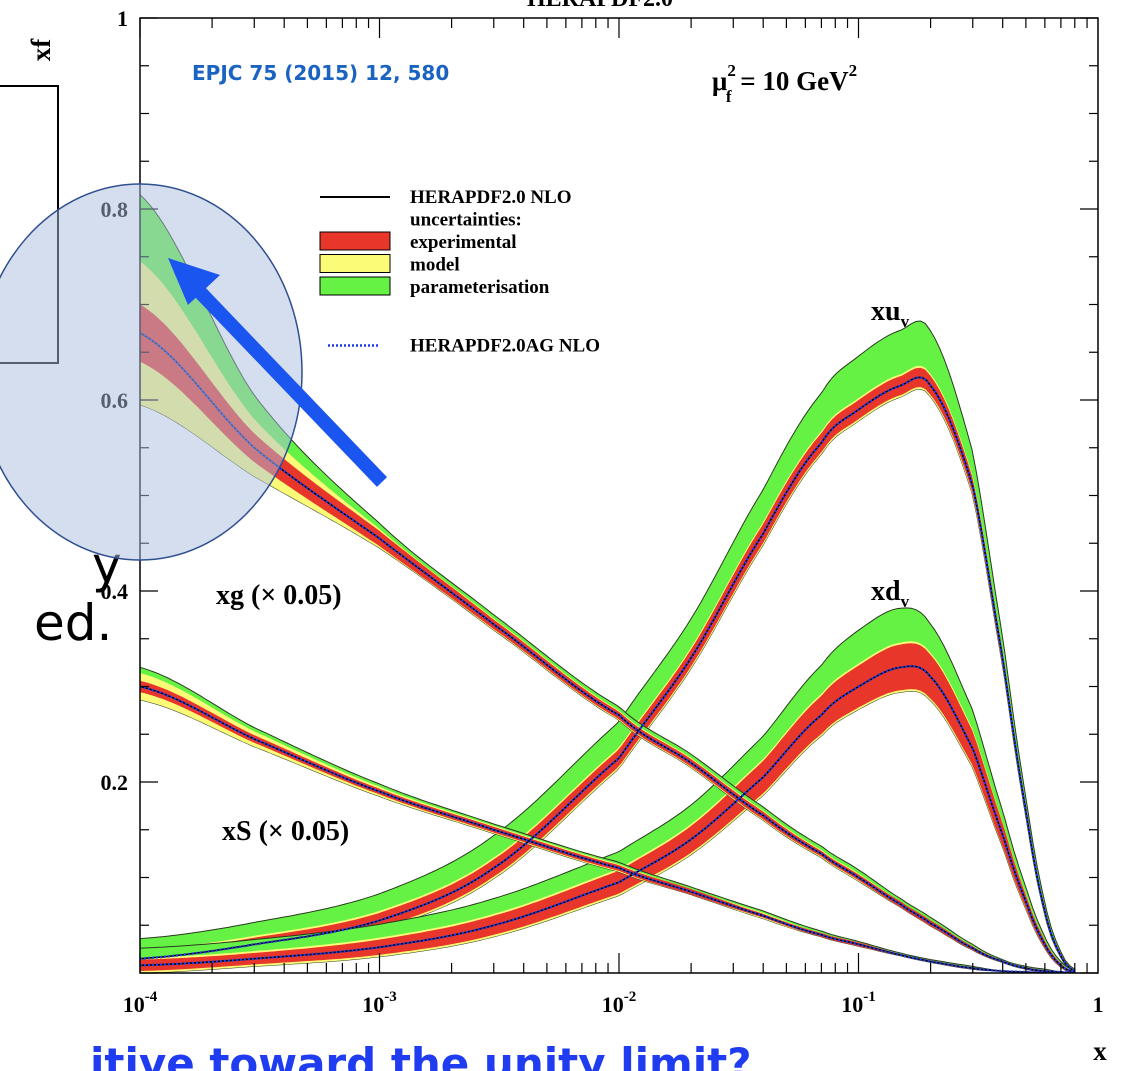  I want to click on y-tick-label: 0.2, so click(115, 782).